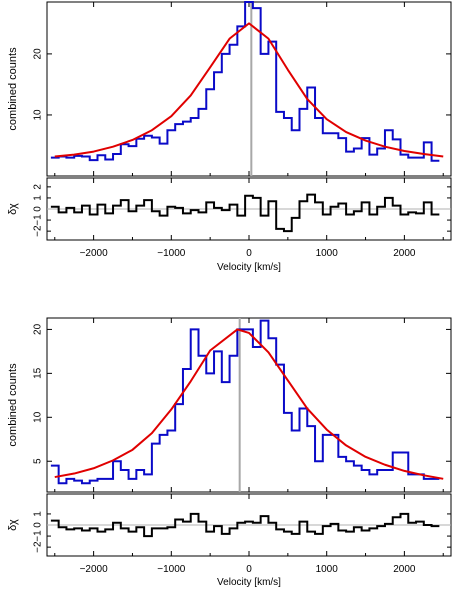 Image resolution: width=457 pixels, height=595 pixels. What do you see at coordinates (38, 461) in the screenshot?
I see `y-tick-label: 5` at bounding box center [38, 461].